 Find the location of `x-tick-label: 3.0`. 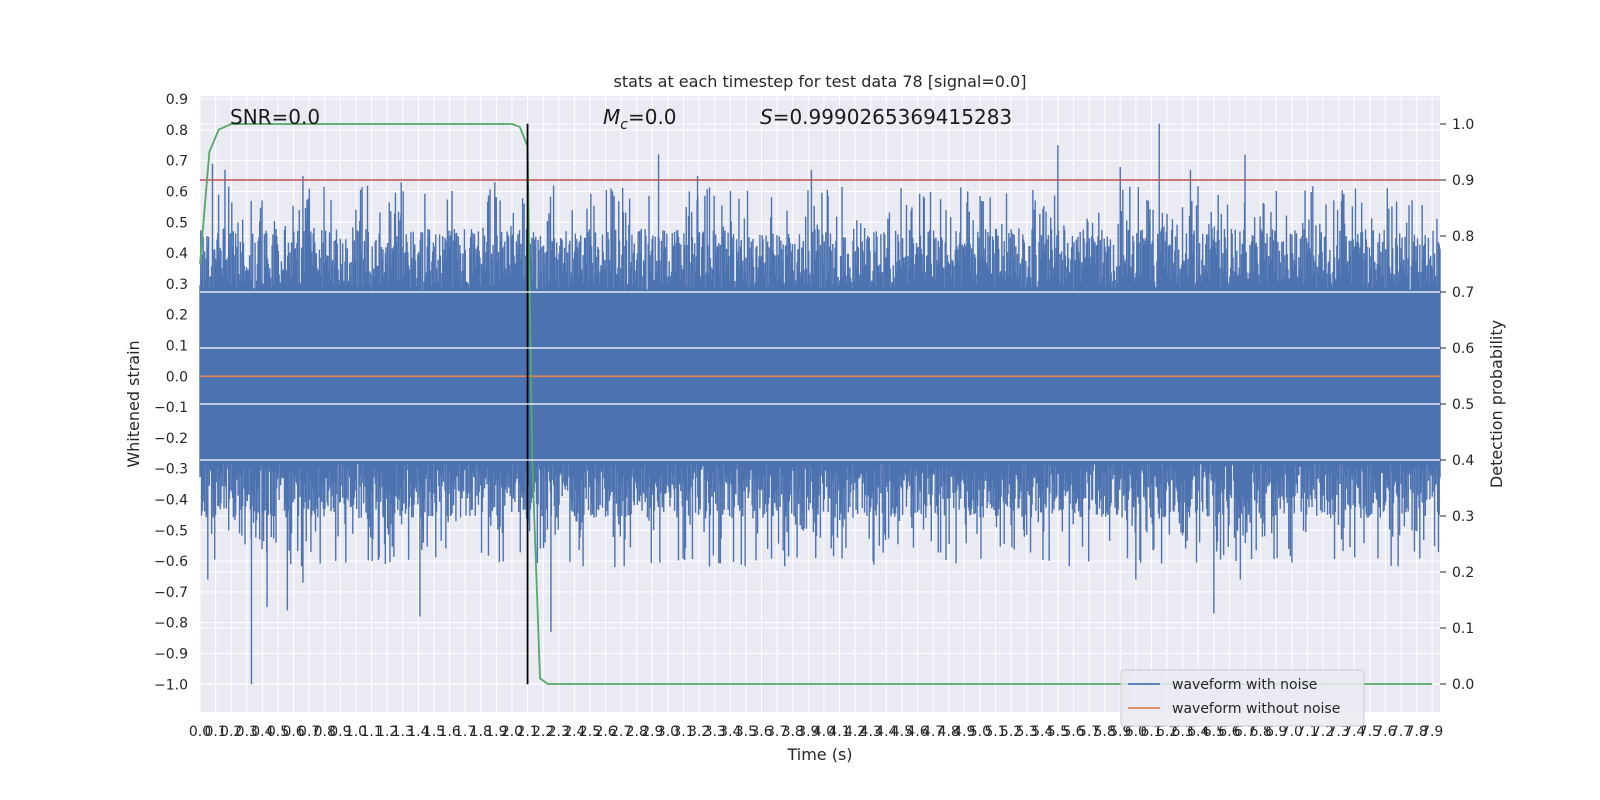

x-tick-label: 3.0 is located at coordinates (668, 732).